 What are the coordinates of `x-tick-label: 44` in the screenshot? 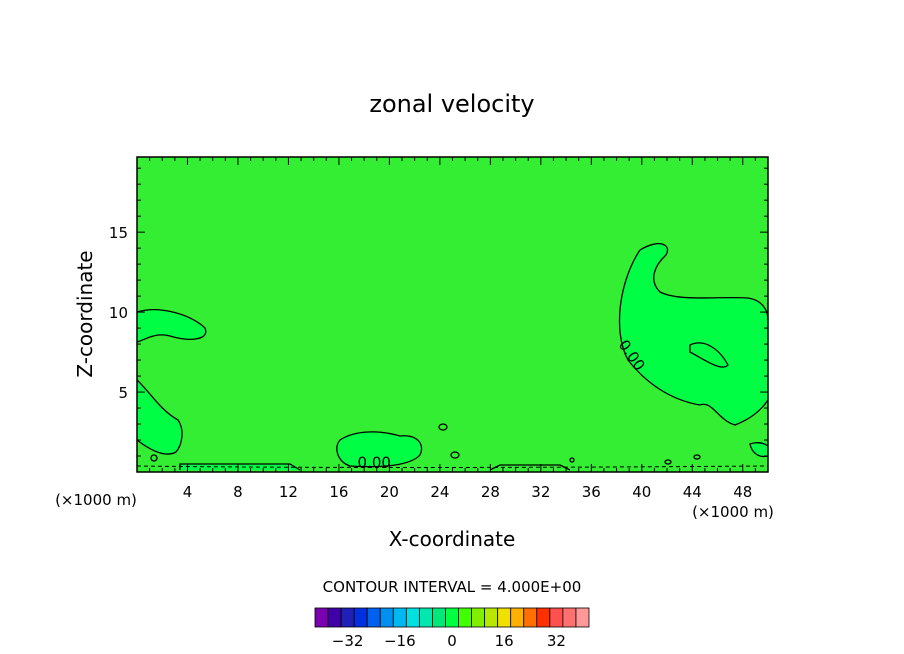 It's located at (692, 492).